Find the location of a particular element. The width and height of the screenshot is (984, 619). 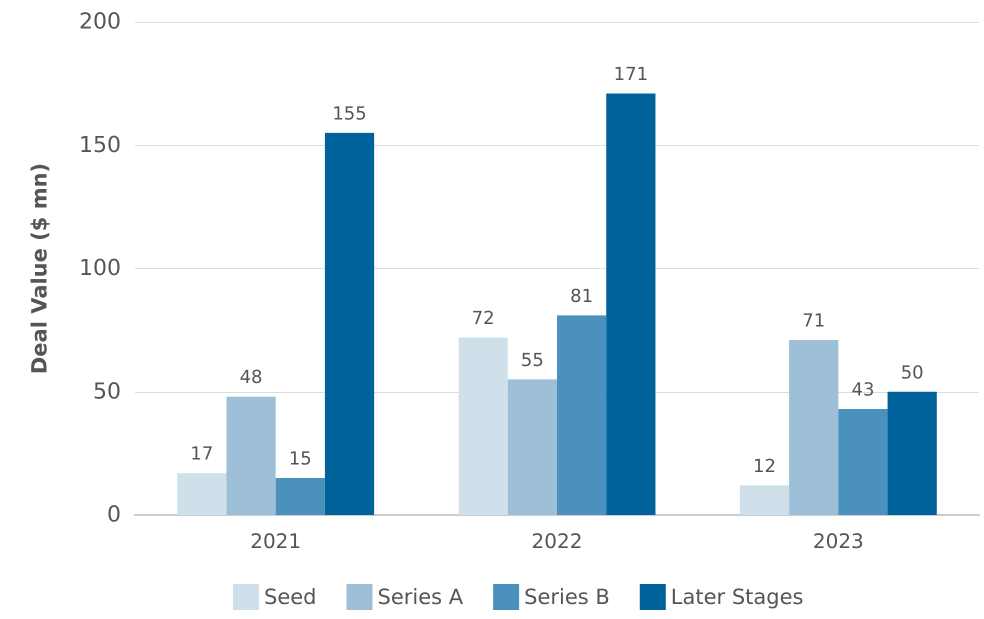

data-label: 72 is located at coordinates (483, 319).